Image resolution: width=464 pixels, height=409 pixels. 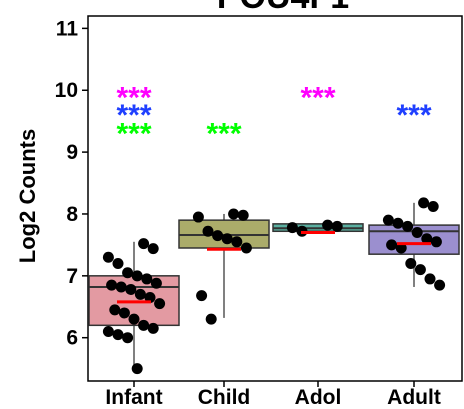 What do you see at coordinates (414, 397) in the screenshot?
I see `x-tick-label: Adult` at bounding box center [414, 397].